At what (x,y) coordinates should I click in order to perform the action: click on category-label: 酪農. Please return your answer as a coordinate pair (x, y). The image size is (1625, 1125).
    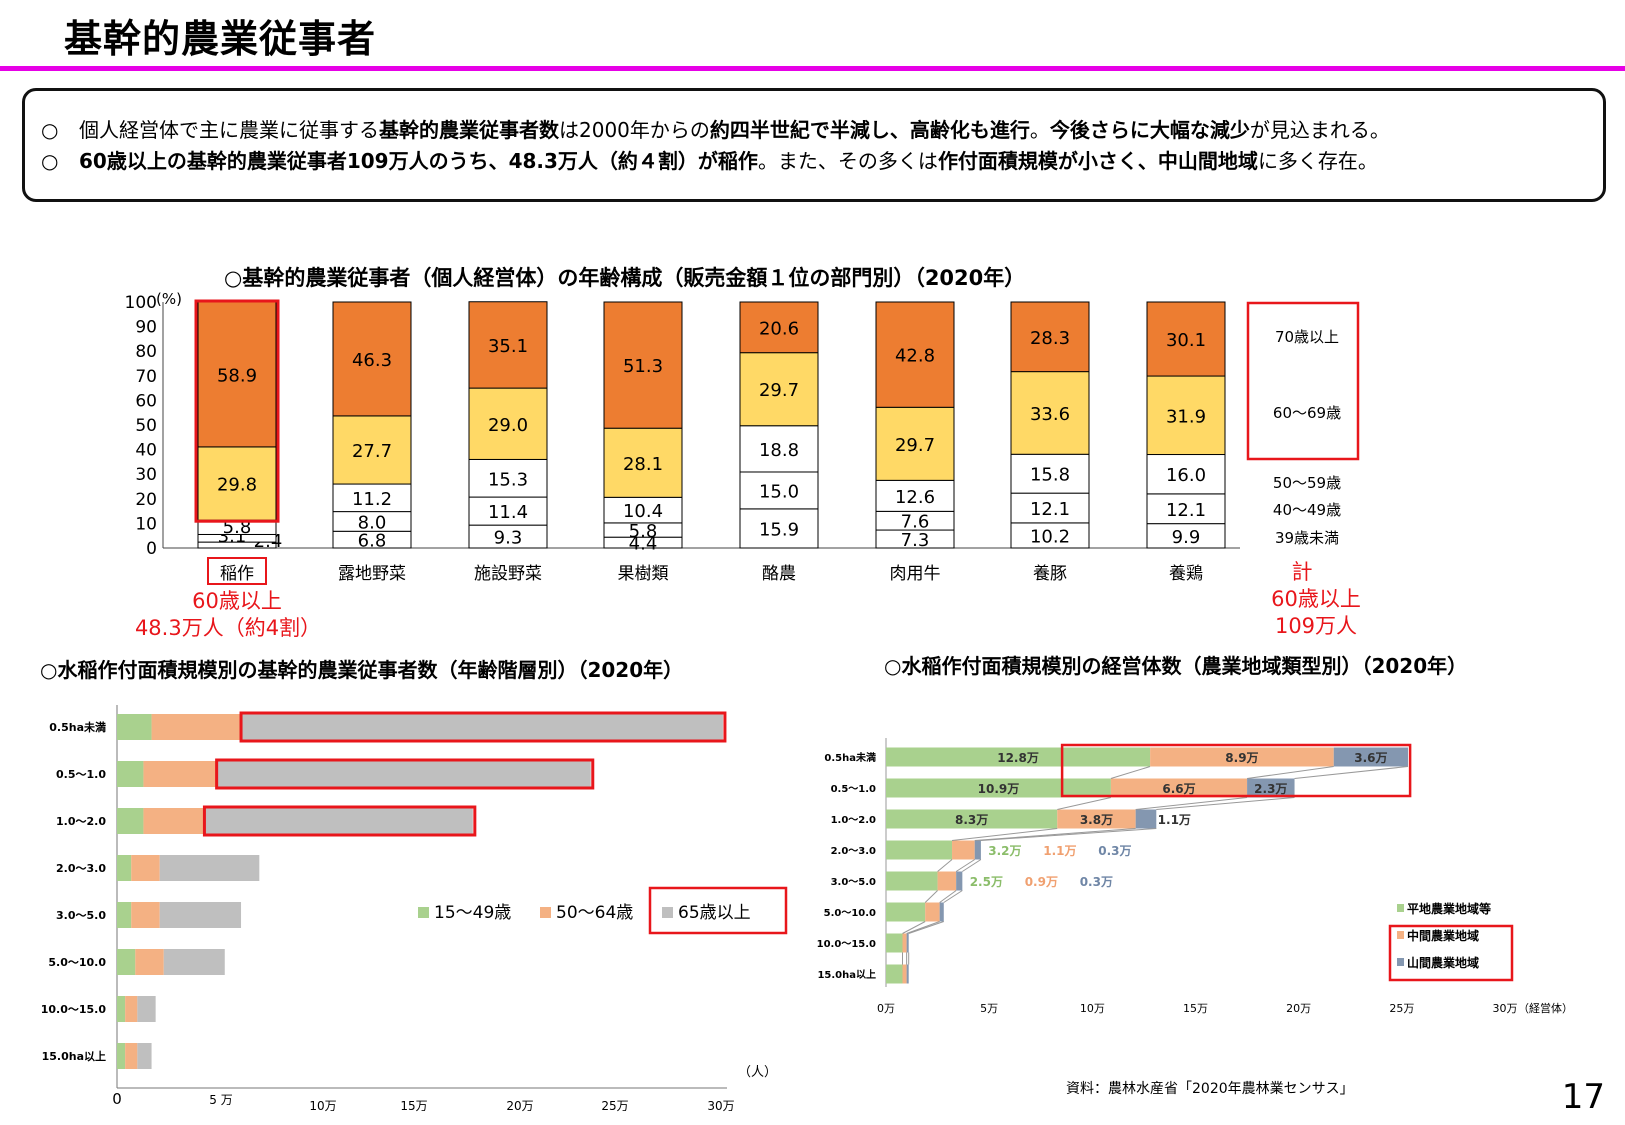
    Looking at the image, I should click on (779, 574).